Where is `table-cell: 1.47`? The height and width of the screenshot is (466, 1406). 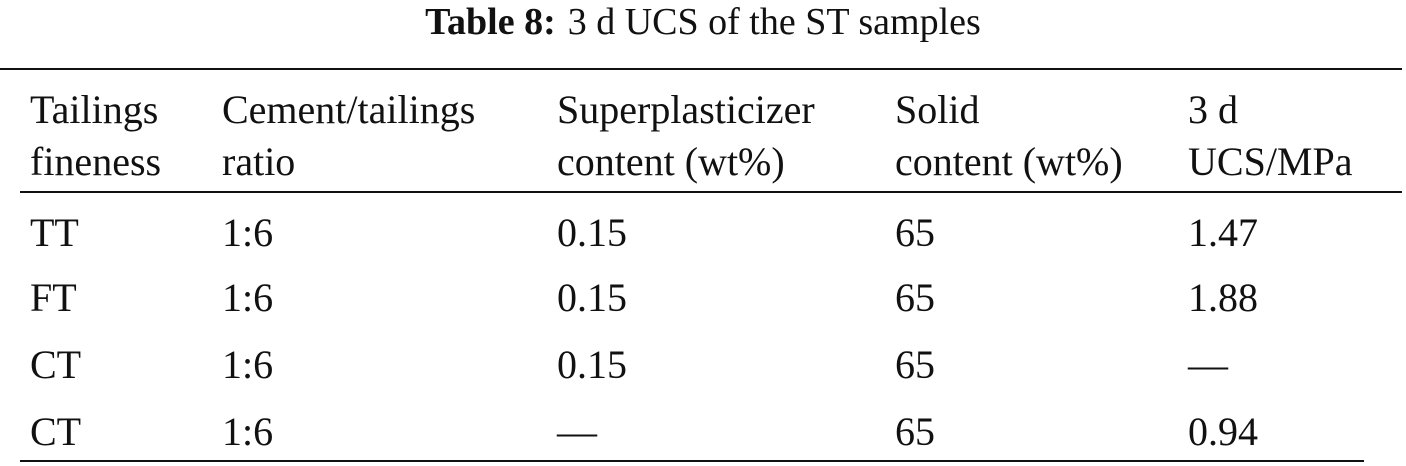 table-cell: 1.47 is located at coordinates (1223, 232).